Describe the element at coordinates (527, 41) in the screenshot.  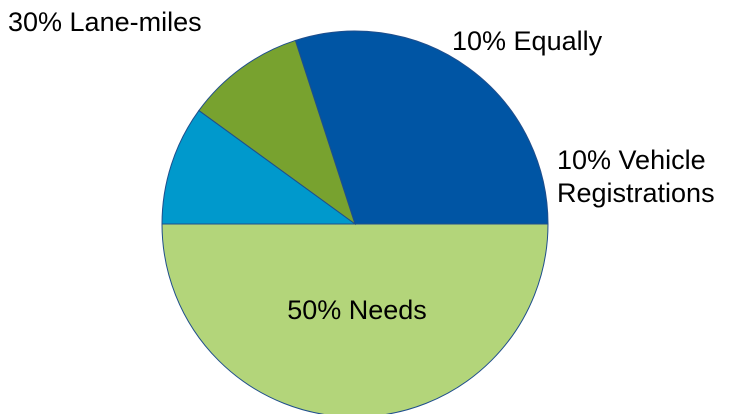
I see `slice-label-equally: 10% Equally` at that location.